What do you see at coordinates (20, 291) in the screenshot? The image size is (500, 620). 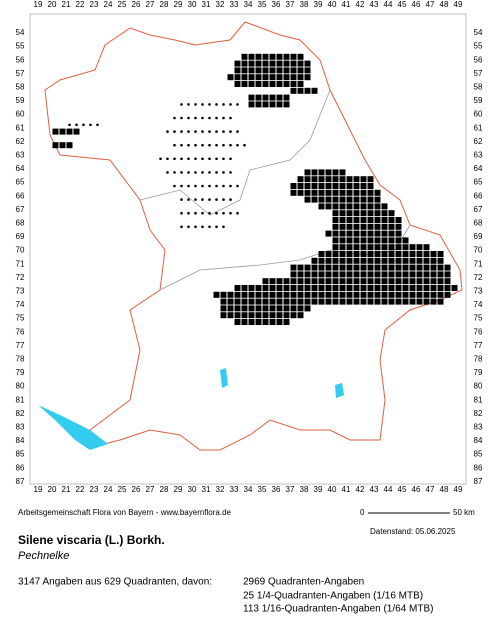 I see `row-label: 73` at bounding box center [20, 291].